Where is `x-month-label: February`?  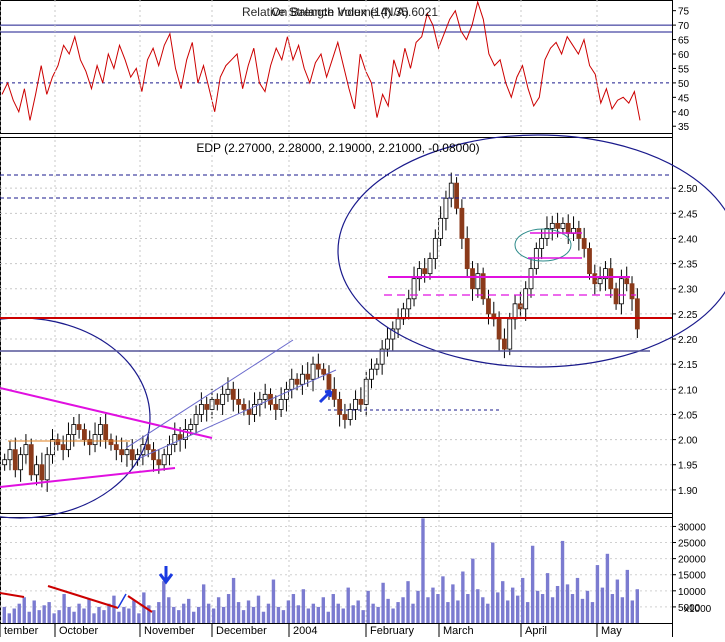 x-month-label: February is located at coordinates (392, 631).